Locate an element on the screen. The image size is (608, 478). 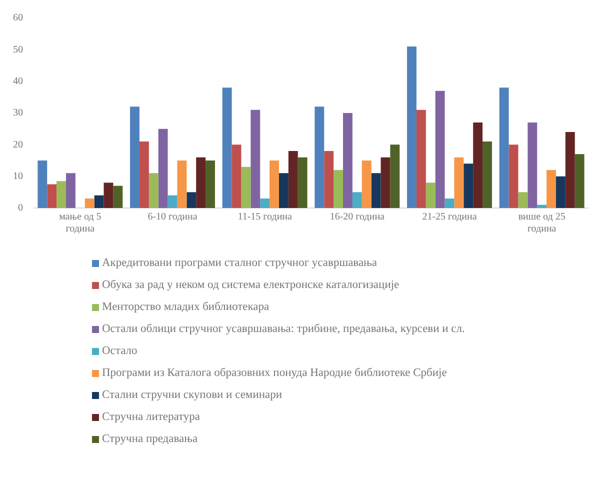
x-tick-label: више од 25 година is located at coordinates (542, 223).